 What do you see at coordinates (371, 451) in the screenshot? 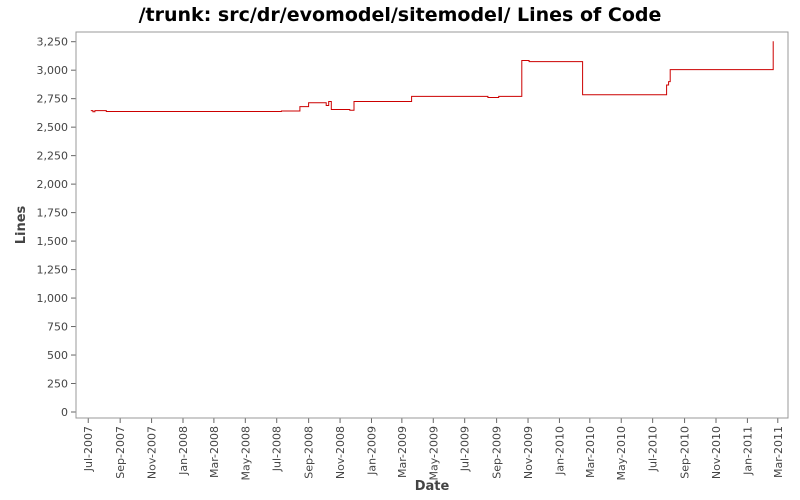
I see `x-tick-label: Jan-2009` at bounding box center [371, 451].